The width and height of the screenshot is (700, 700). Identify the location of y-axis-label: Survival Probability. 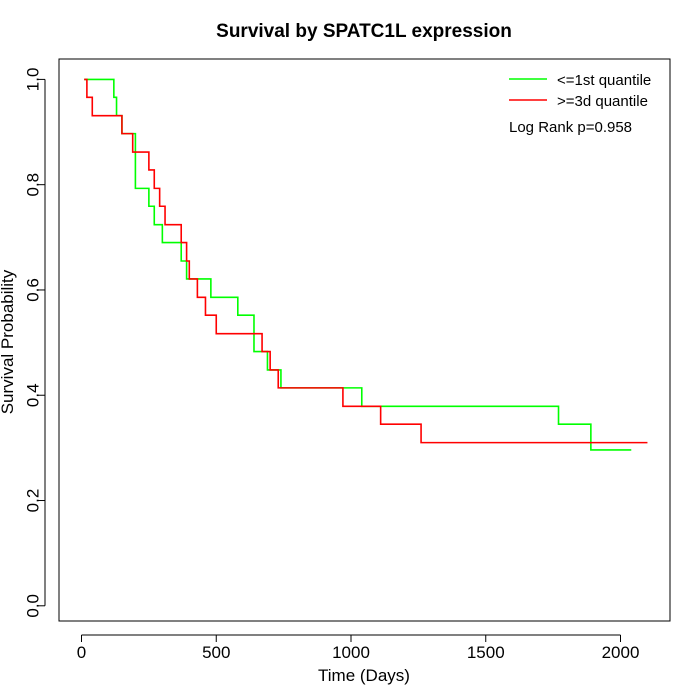
(8, 341).